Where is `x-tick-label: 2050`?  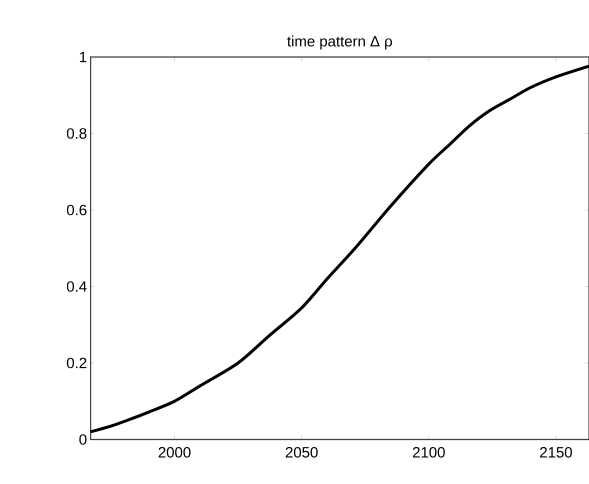
x-tick-label: 2050 is located at coordinates (302, 452).